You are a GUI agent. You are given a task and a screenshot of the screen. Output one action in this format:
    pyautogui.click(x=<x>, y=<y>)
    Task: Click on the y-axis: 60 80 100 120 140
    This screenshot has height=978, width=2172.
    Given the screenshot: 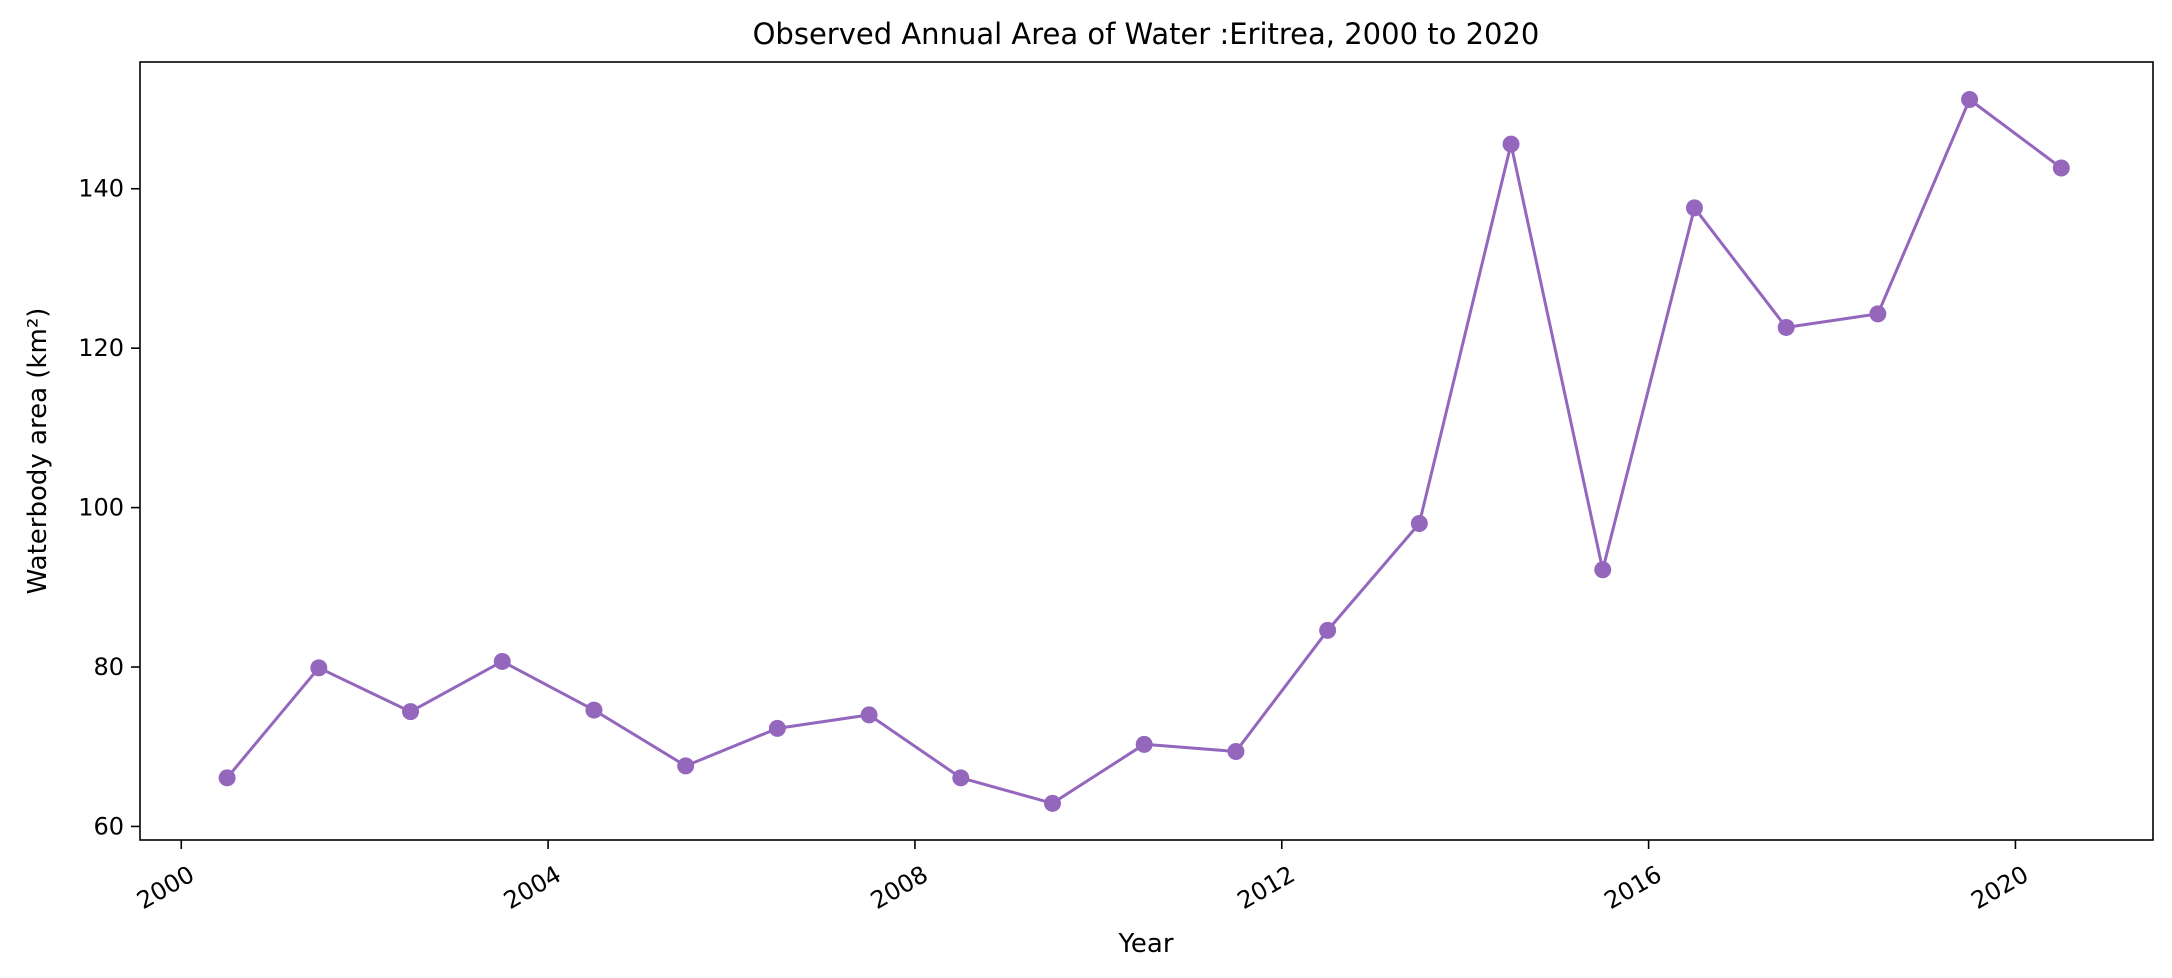 What is the action you would take?
    pyautogui.click(x=109, y=507)
    